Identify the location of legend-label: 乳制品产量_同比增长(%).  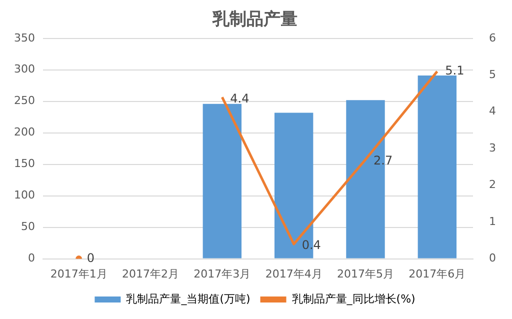
(354, 299).